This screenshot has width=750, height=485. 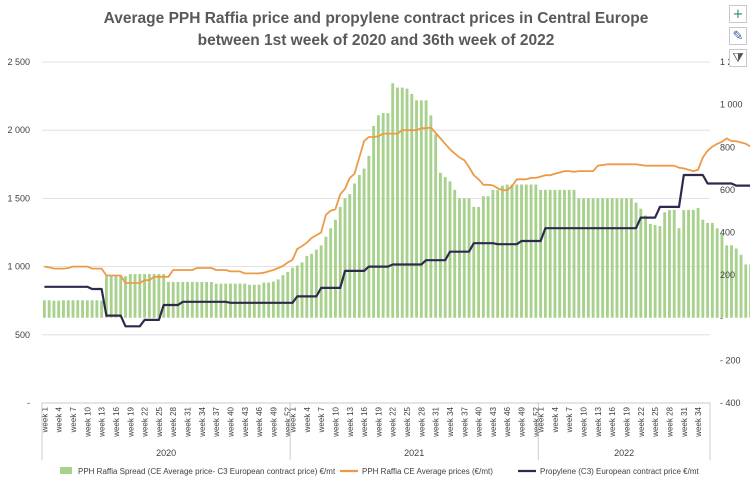 What do you see at coordinates (641, 421) in the screenshot?
I see `week-tick-label: week 22` at bounding box center [641, 421].